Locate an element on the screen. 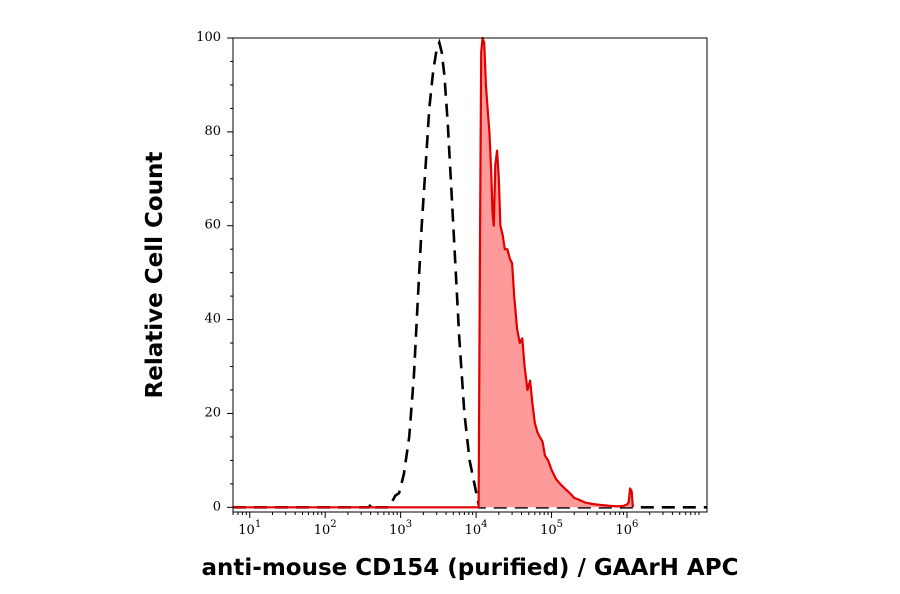  y-tick-label: 0 is located at coordinates (217, 506).